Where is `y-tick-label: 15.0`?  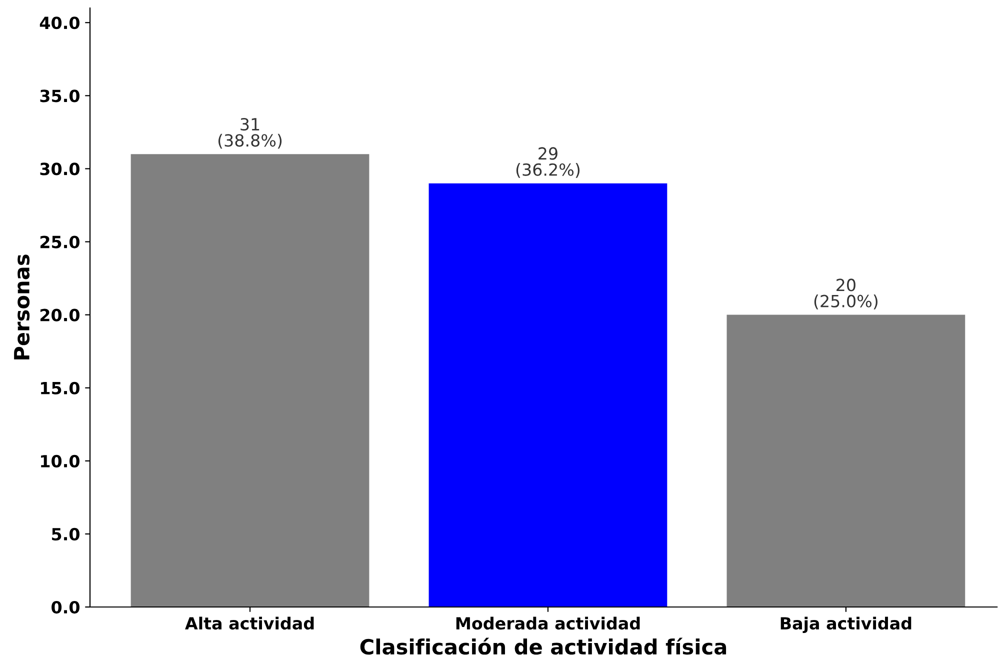
y-tick-label: 15.0 is located at coordinates (60, 388).